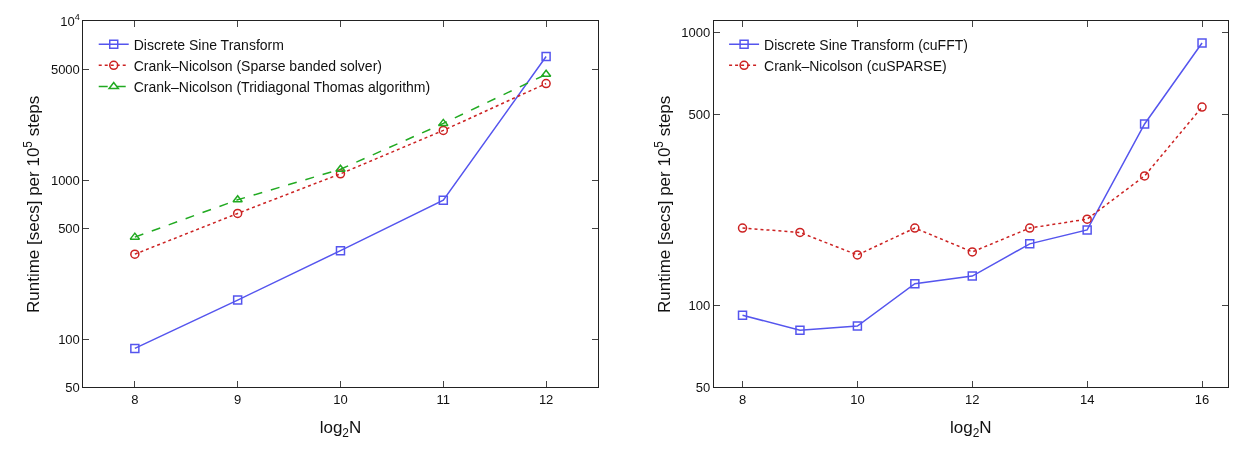 Image resolution: width=1244 pixels, height=454 pixels. What do you see at coordinates (1087, 400) in the screenshot?
I see `x-tick-label: 14` at bounding box center [1087, 400].